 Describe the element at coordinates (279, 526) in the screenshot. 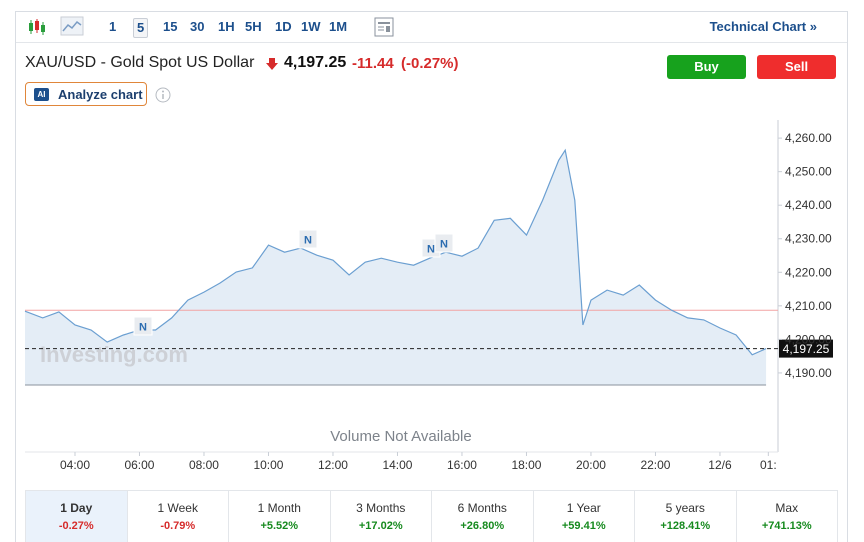

I see `period-change: +5.52%` at that location.